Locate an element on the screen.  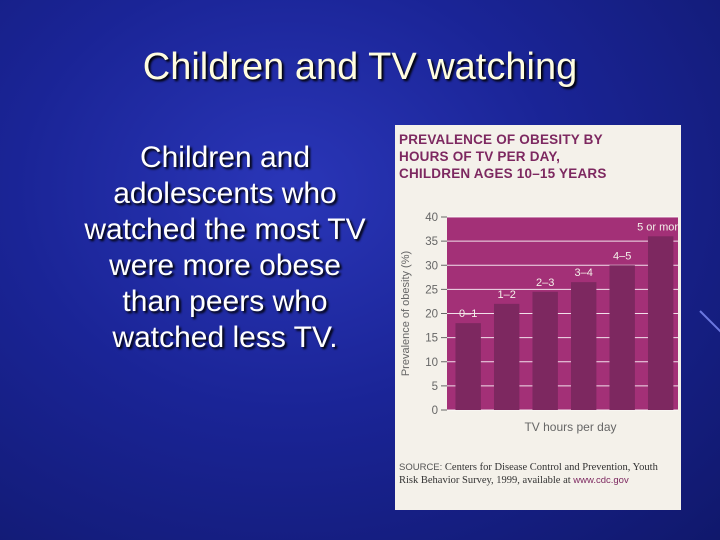
body-line: watched less TV. is located at coordinates (225, 337).